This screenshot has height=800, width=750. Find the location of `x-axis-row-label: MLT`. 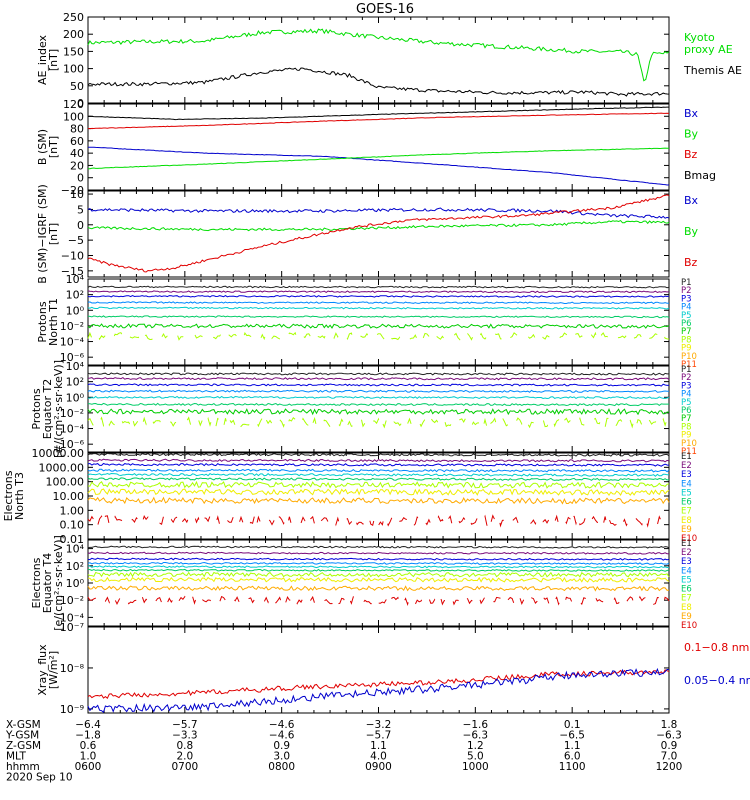

x-axis-row-label: MLT is located at coordinates (16, 757).